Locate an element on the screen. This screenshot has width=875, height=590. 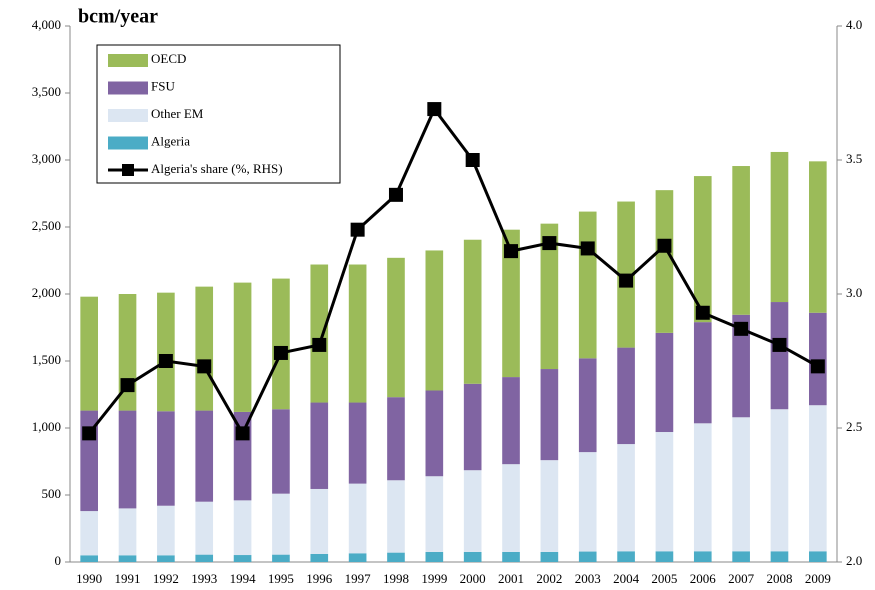
x-tick-label: 2006 is located at coordinates (703, 578).